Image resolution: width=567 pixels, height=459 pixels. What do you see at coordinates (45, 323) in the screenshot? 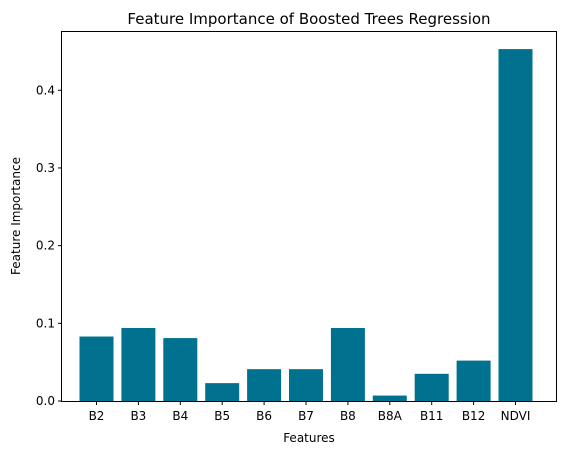
I see `y-tick-label: 0.1` at bounding box center [45, 323].